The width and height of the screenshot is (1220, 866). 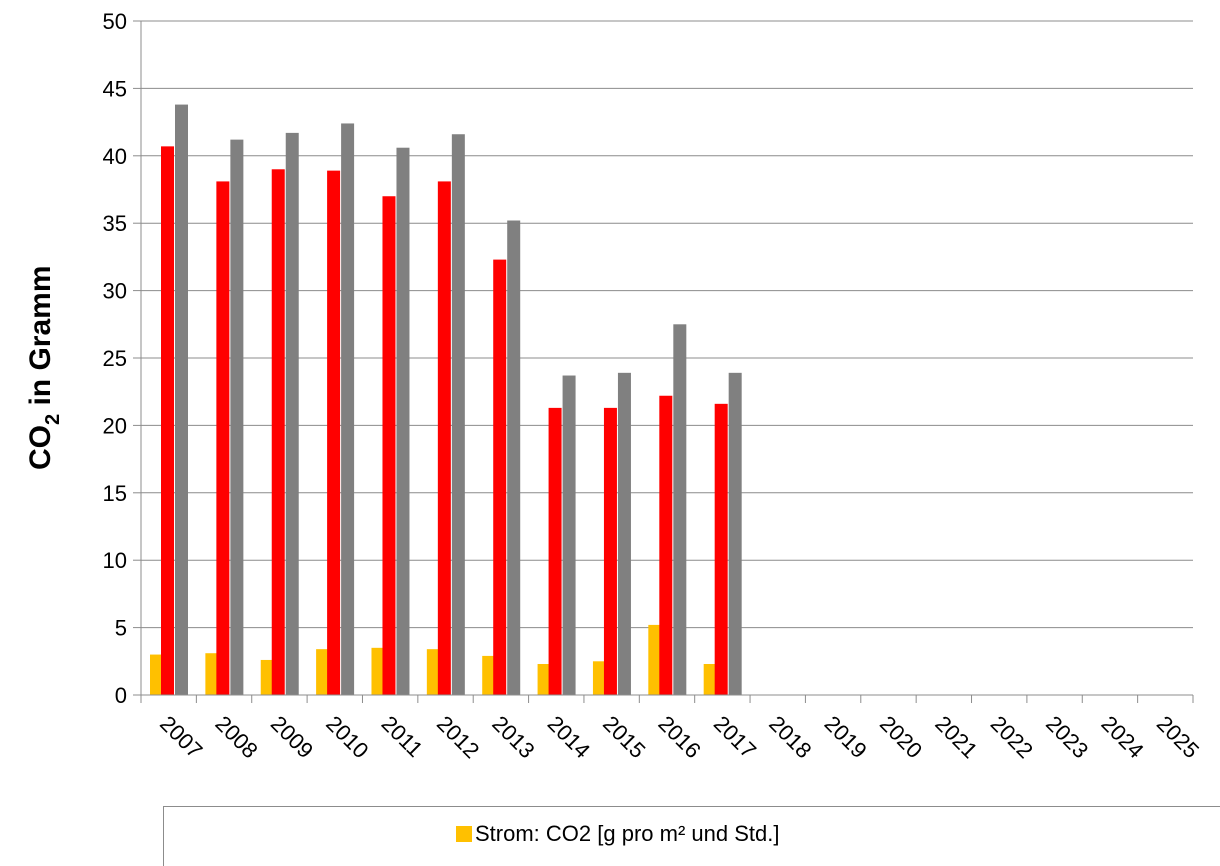 I want to click on x-tick-label: 2013, so click(x=513, y=737).